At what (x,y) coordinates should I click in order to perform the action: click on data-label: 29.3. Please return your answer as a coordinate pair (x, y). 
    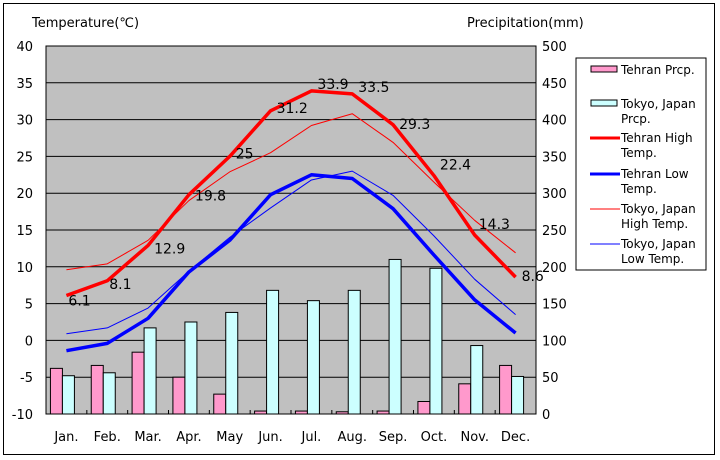
    Looking at the image, I should click on (414, 125).